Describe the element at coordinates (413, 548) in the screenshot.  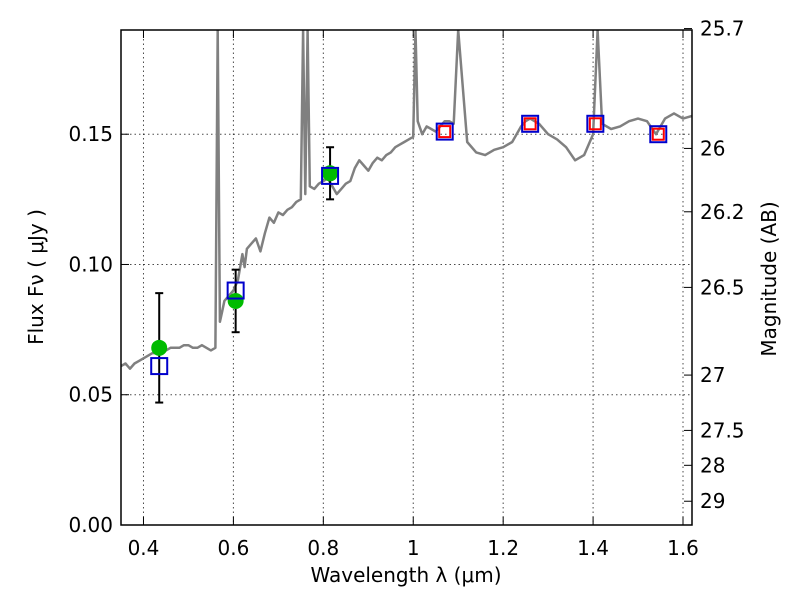
I see `x-tick-label: 1` at that location.